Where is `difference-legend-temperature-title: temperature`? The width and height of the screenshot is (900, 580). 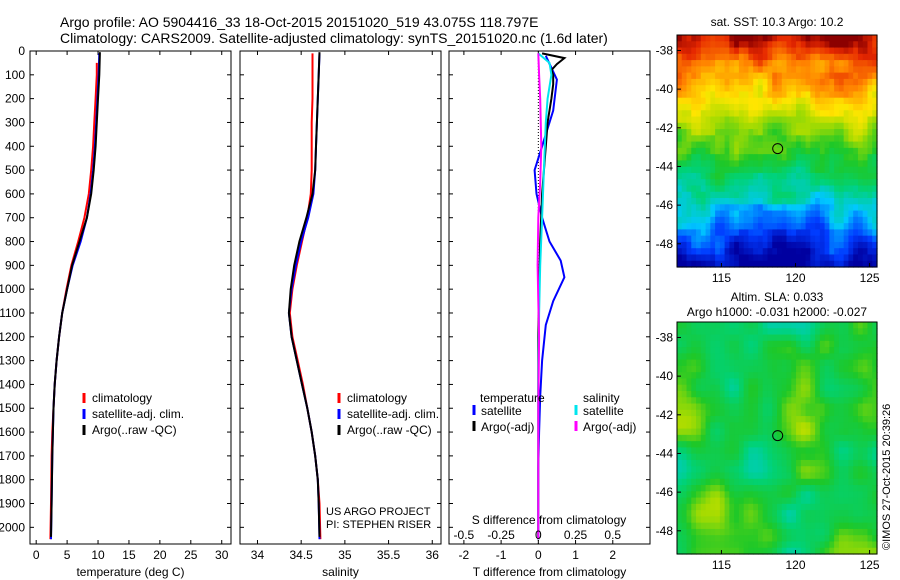 difference-legend-temperature-title: temperature is located at coordinates (512, 398).